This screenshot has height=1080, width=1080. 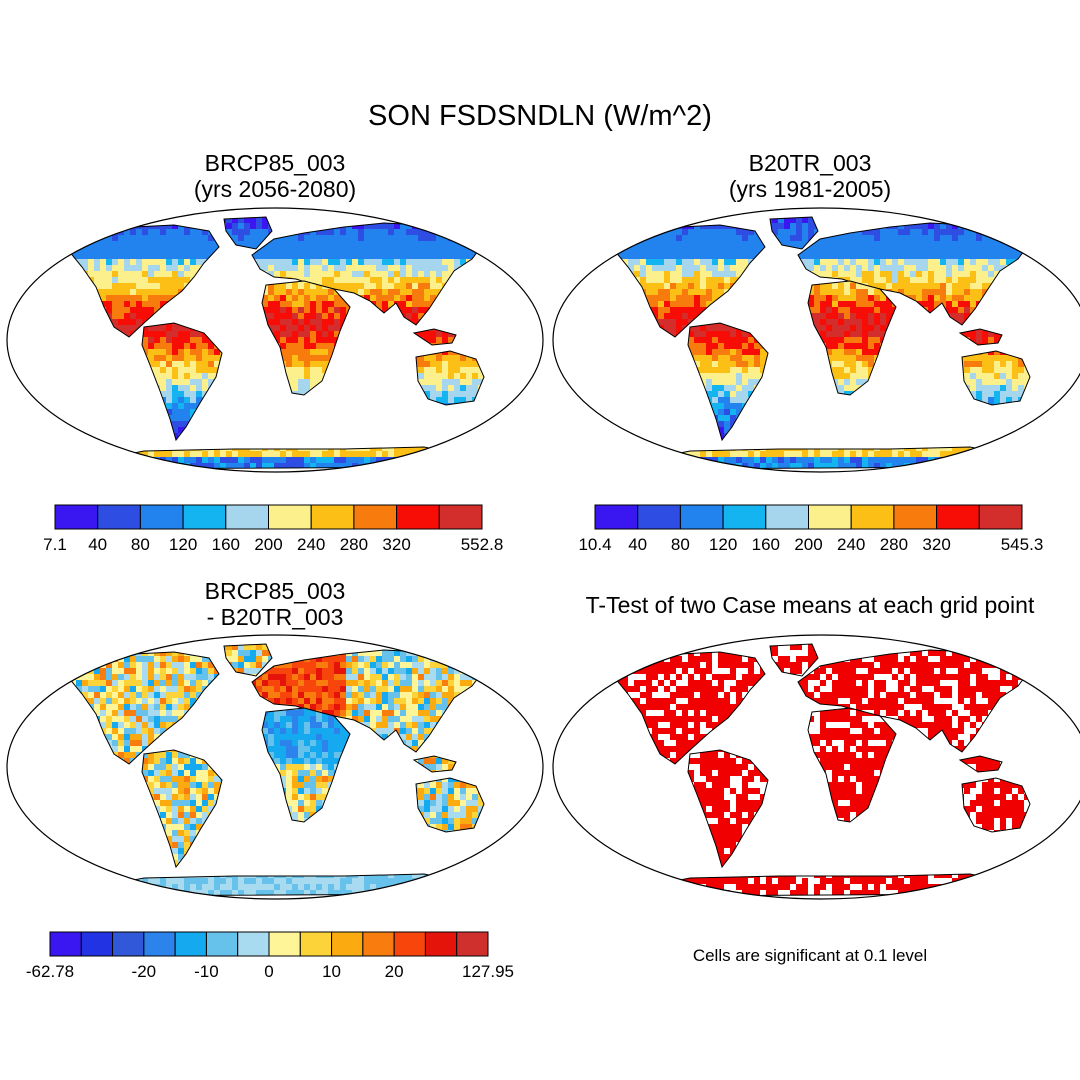 I want to click on colorbar-label-p1-5: 200, so click(x=268, y=545).